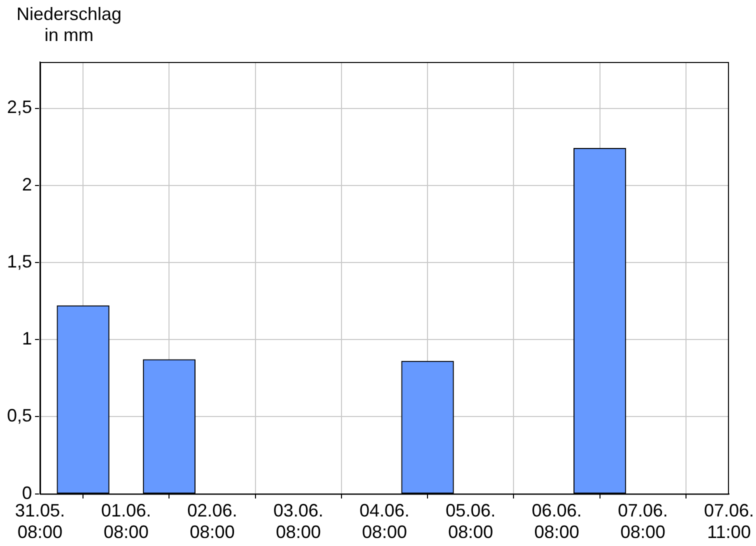  Describe the element at coordinates (27, 338) in the screenshot. I see `y-tick-label: 1` at that location.